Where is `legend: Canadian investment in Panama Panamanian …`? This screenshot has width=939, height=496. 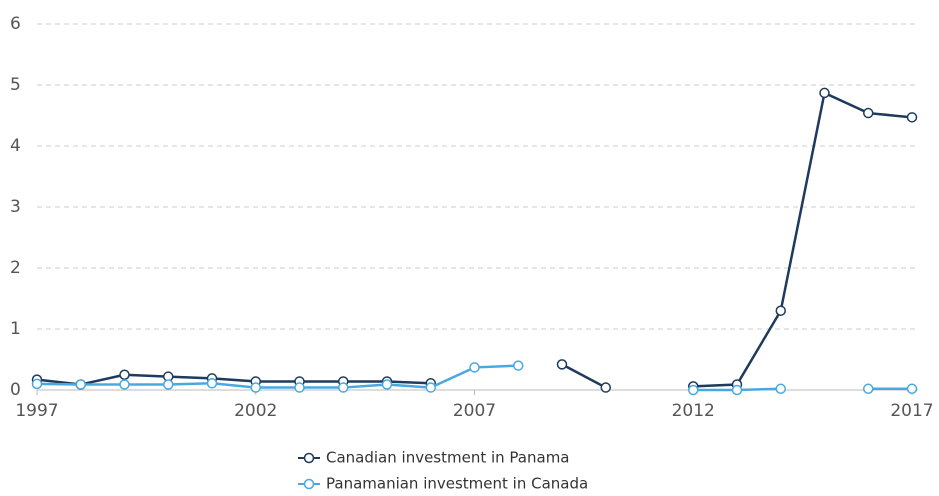 legend: Canadian investment in Panama Panamanian … is located at coordinates (443, 471).